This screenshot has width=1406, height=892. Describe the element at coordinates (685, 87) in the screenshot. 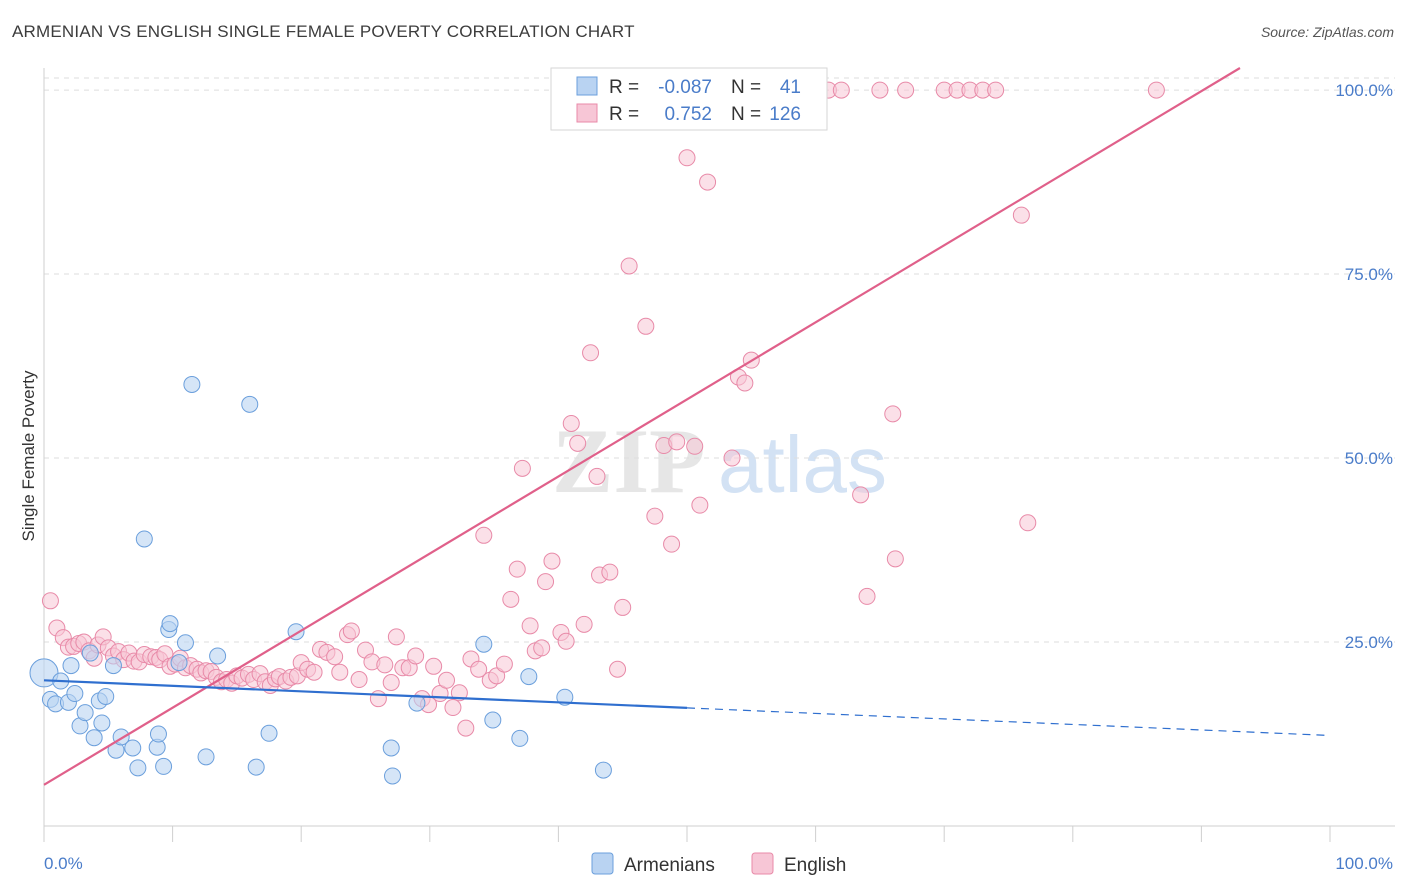

I see `legend-r-value-1: -0.087` at that location.